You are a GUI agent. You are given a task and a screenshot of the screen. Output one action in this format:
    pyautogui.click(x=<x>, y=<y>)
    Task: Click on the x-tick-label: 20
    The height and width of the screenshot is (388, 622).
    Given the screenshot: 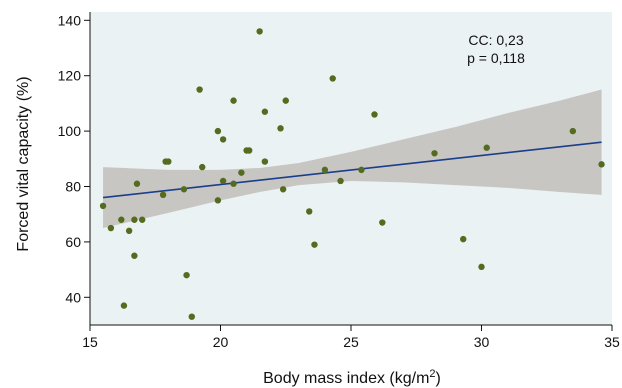 What is the action you would take?
    pyautogui.click(x=221, y=342)
    